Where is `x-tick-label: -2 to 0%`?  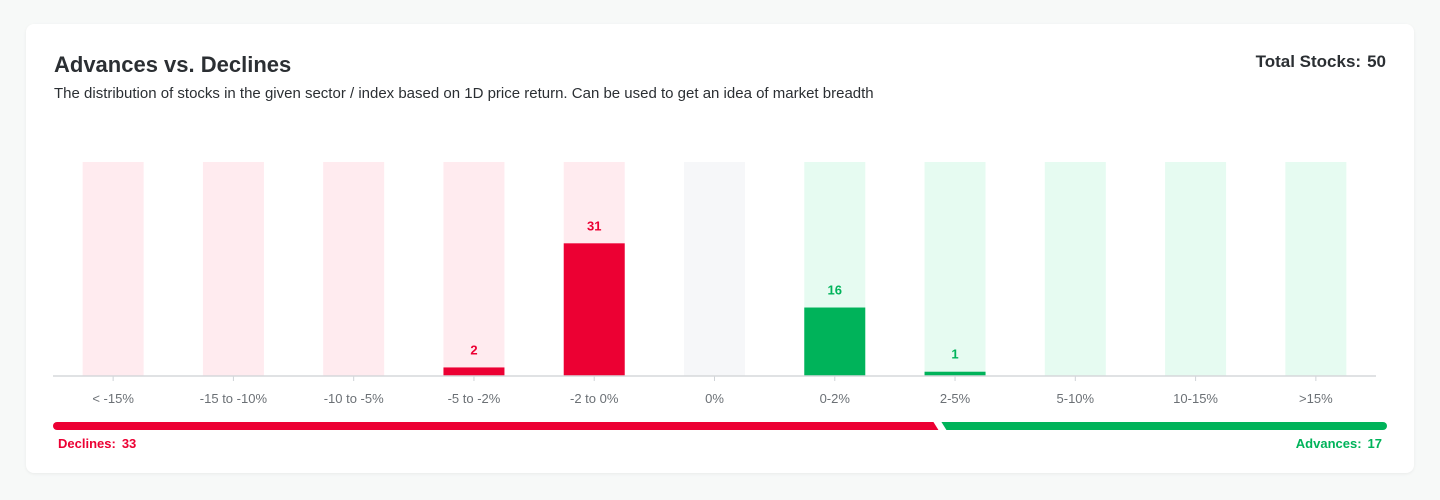
x-tick-label: -2 to 0% is located at coordinates (594, 398).